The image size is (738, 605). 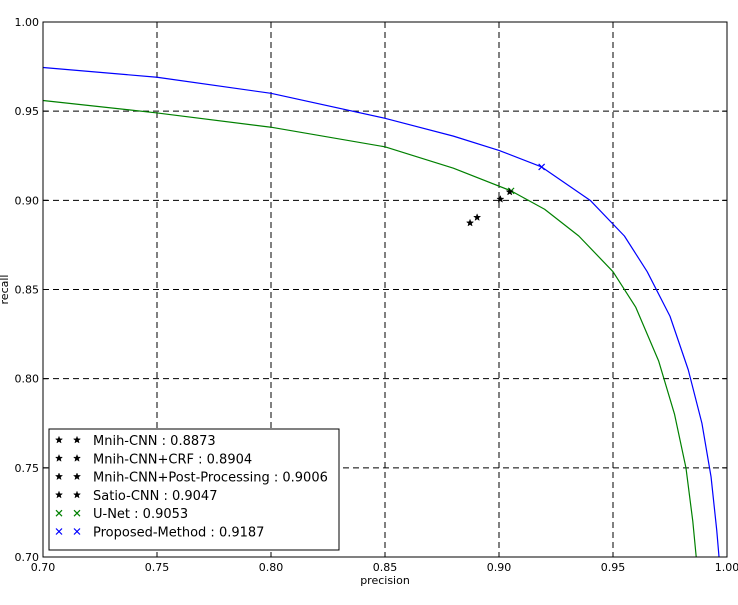 I want to click on series-points, so click(x=506, y=195).